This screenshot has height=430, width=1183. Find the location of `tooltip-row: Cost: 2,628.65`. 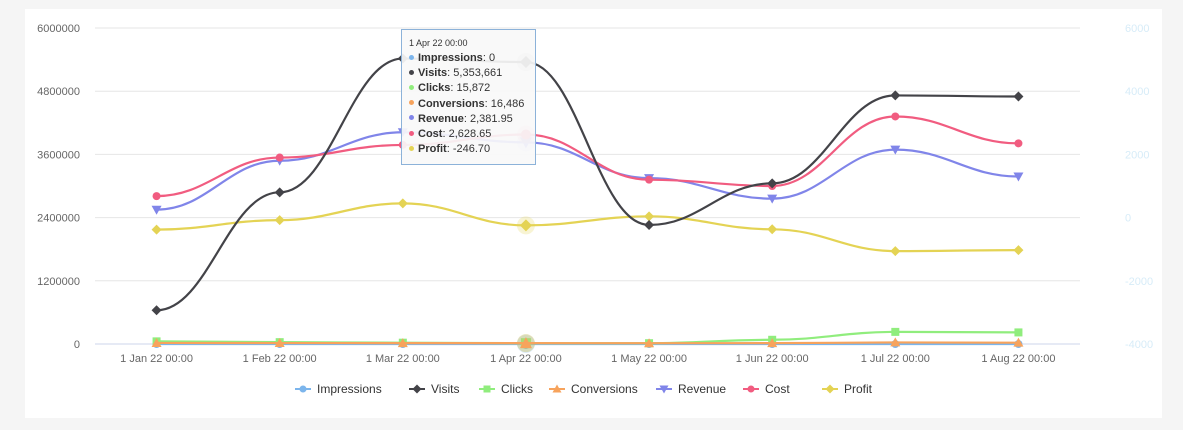

tooltip-row: Cost: 2,628.65 is located at coordinates (472, 134).